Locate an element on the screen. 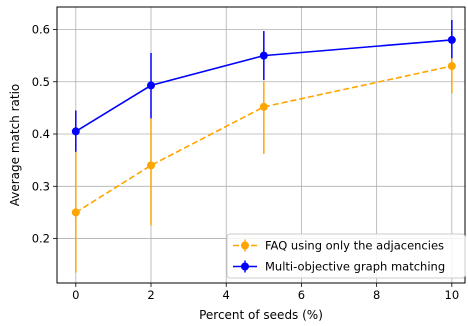 The image size is (468, 326). legend-entry: Multi-objective graph matching is located at coordinates (339, 267).